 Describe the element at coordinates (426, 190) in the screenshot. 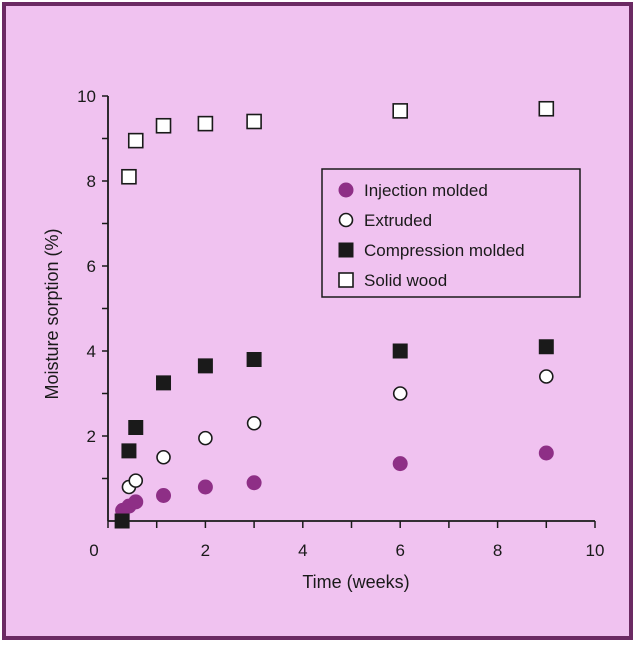

I see `legend-label-injection-molded: Injection molded` at that location.